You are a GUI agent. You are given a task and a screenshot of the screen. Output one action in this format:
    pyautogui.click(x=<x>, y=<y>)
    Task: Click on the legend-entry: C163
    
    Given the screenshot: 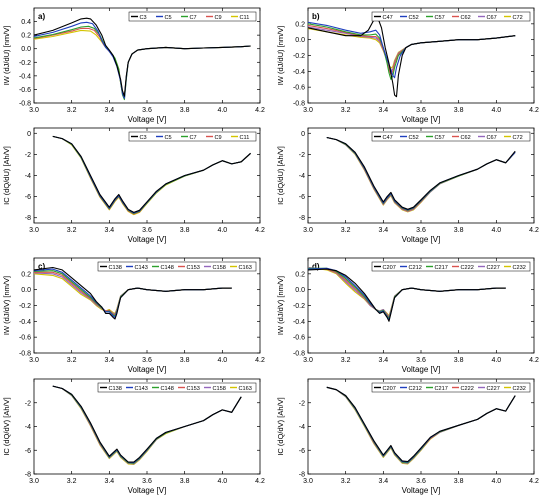 What is the action you would take?
    pyautogui.click(x=245, y=268)
    